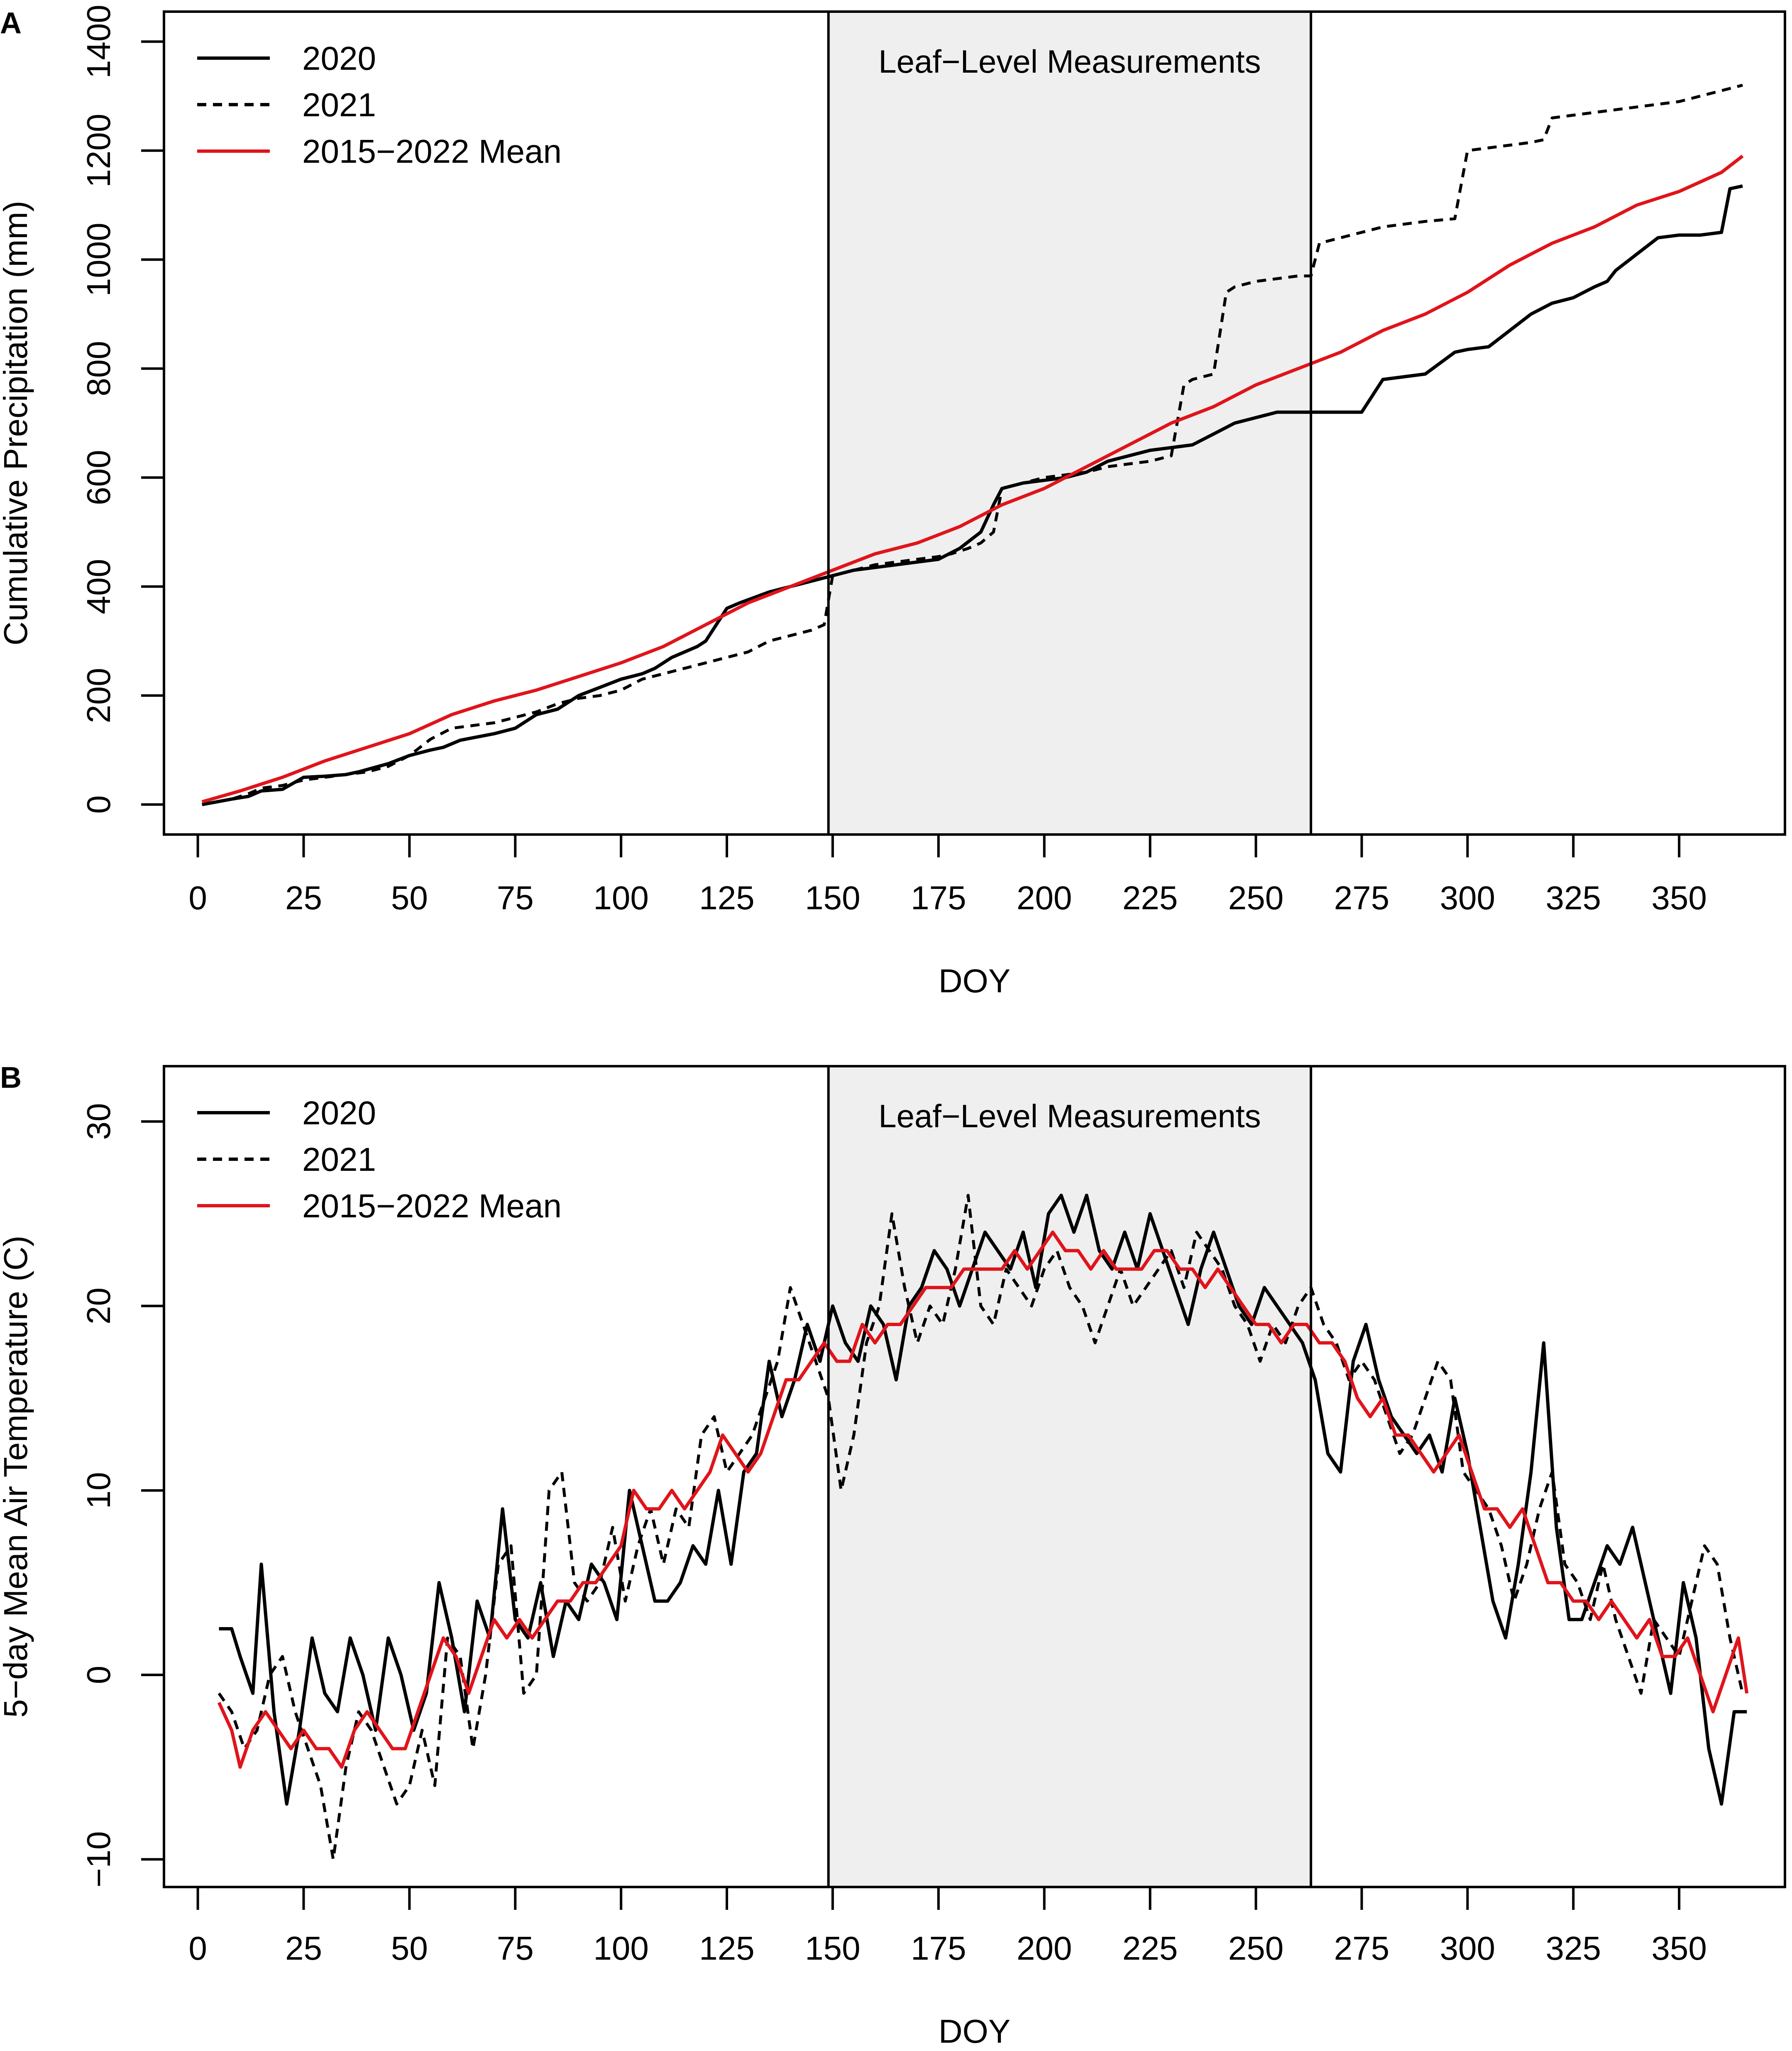 Image resolution: width=1792 pixels, height=2051 pixels. Describe the element at coordinates (98, 368) in the screenshot. I see `y-tick-label: 800` at that location.